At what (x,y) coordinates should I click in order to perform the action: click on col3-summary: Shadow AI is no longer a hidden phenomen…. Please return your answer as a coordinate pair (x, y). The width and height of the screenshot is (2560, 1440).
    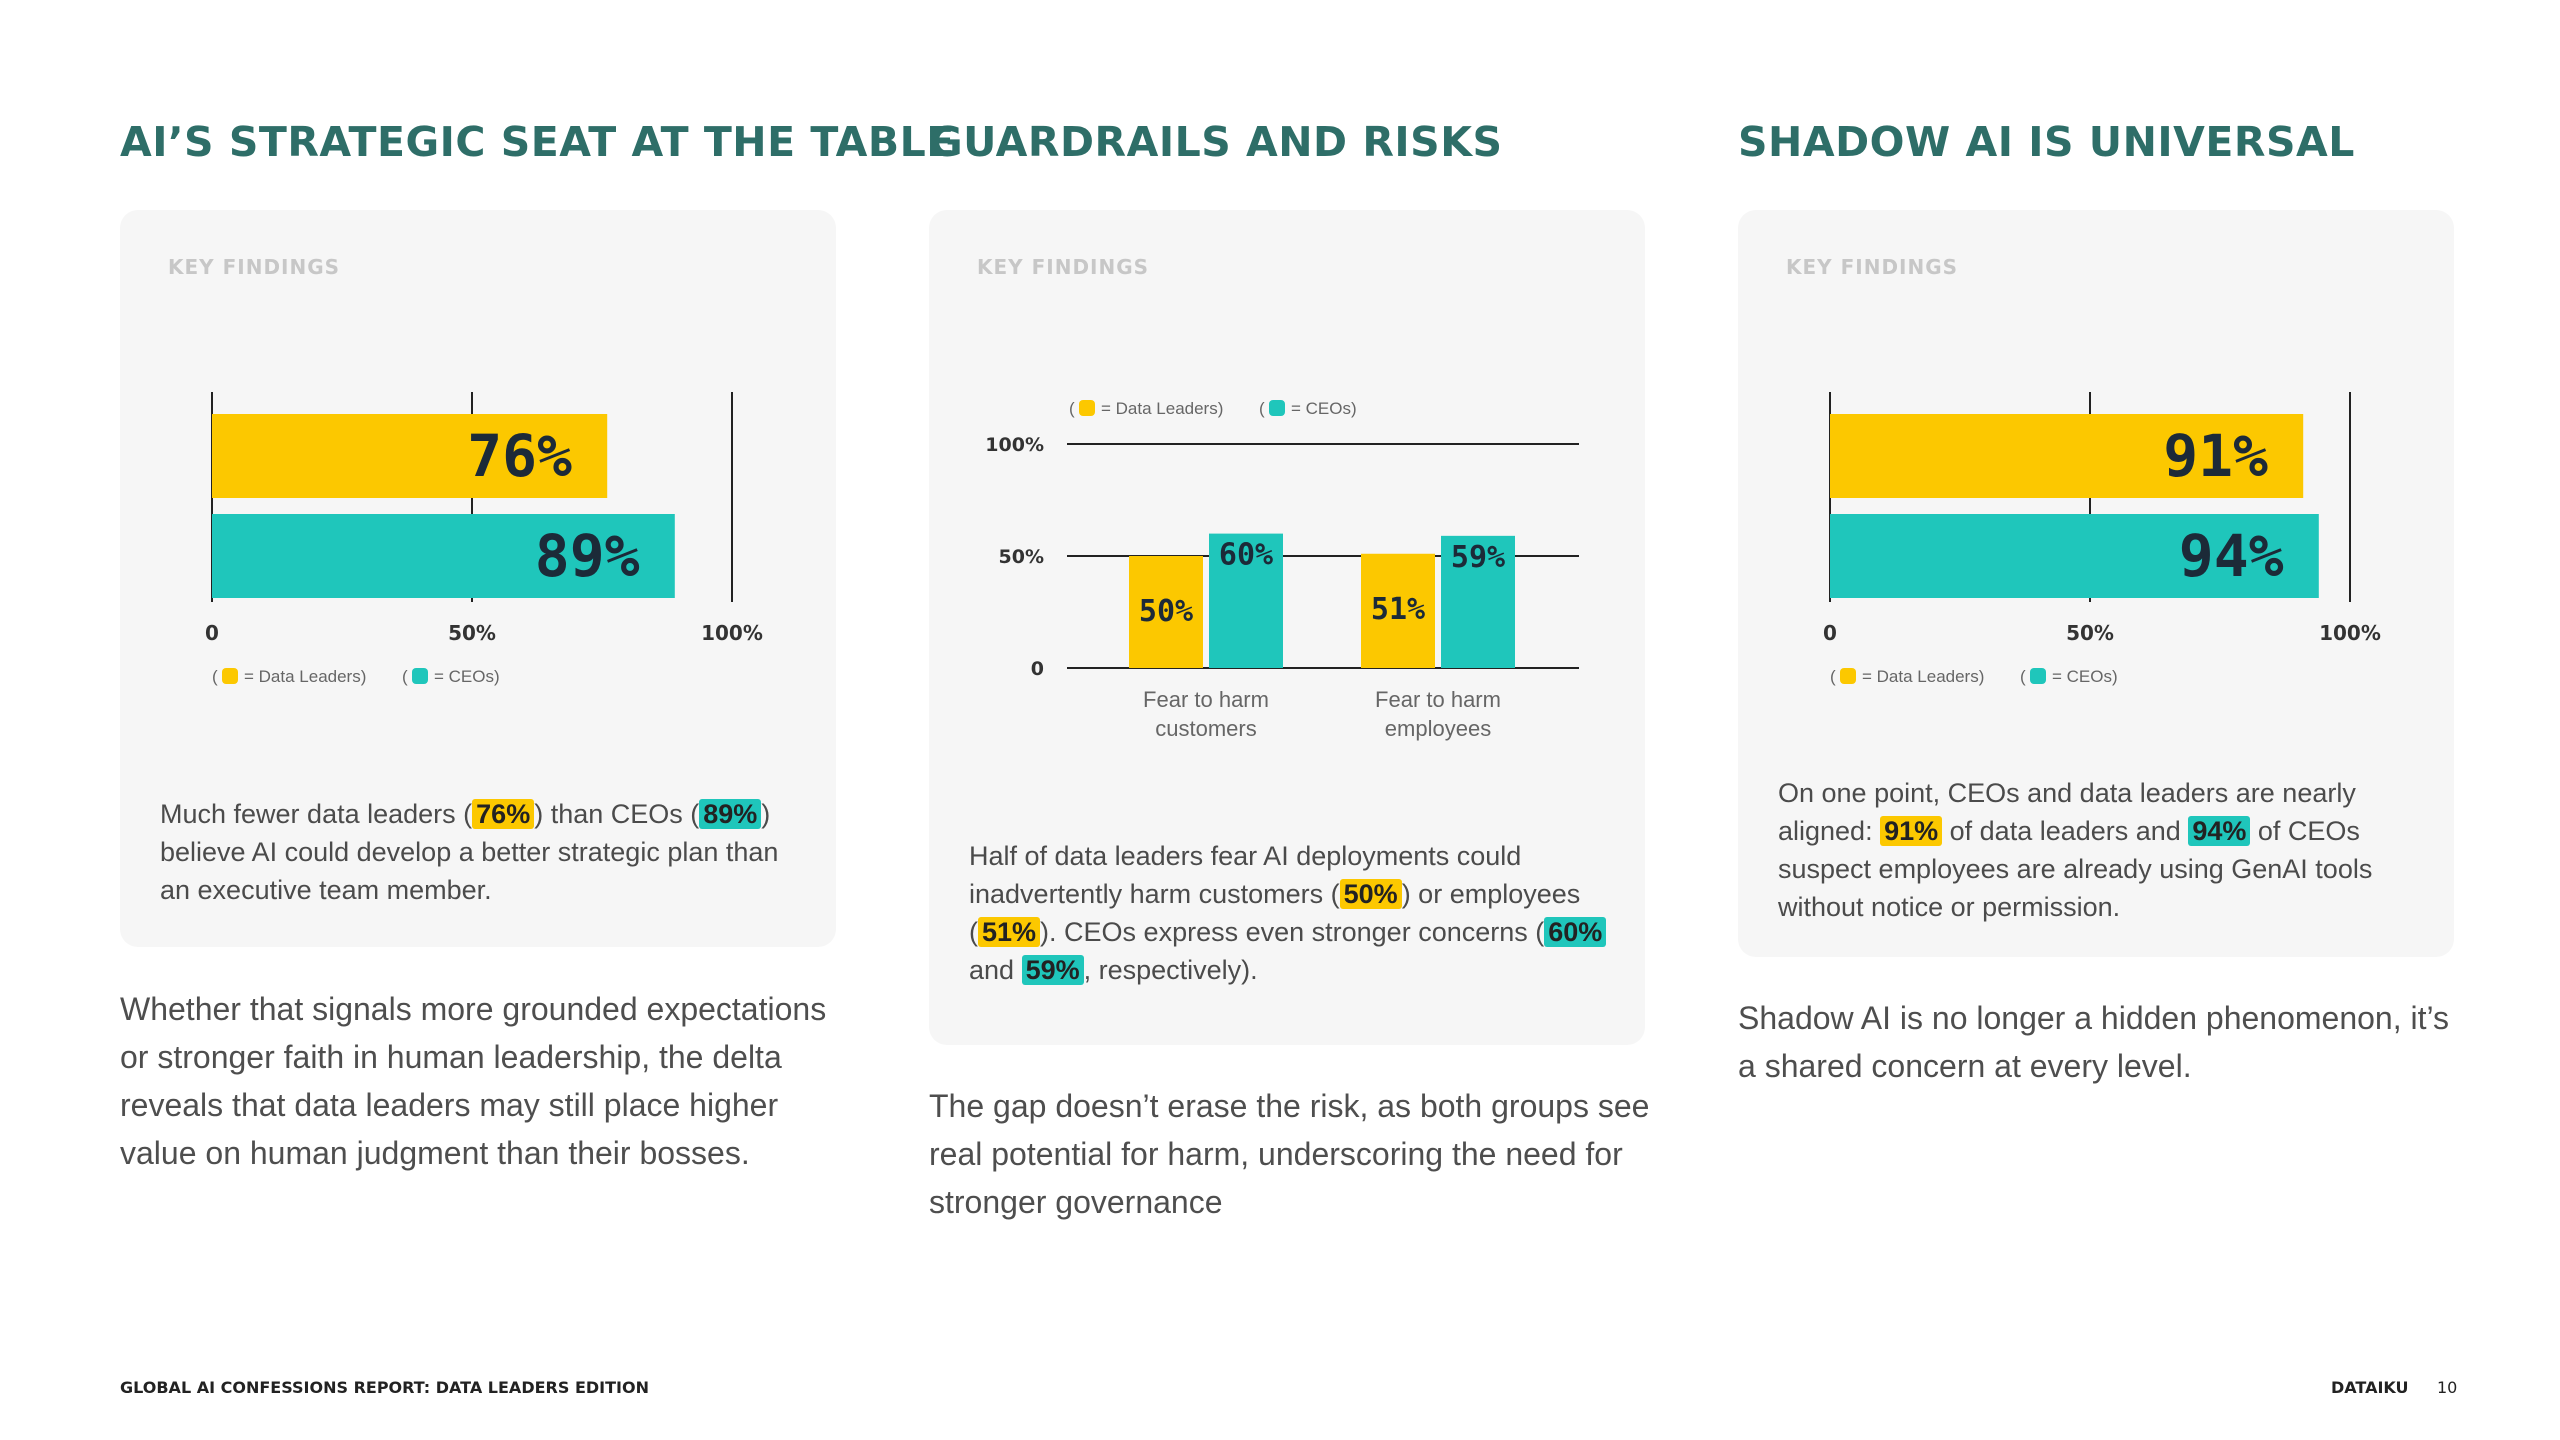
    Looking at the image, I should click on (2094, 1042).